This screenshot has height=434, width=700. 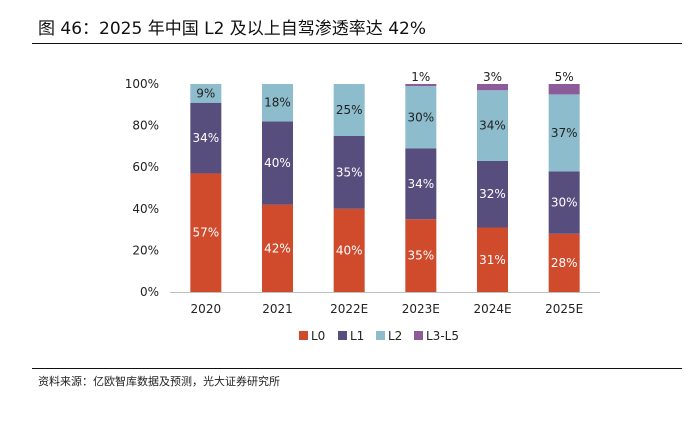 I want to click on data-label-l1-2020: 34%, so click(x=205, y=138).